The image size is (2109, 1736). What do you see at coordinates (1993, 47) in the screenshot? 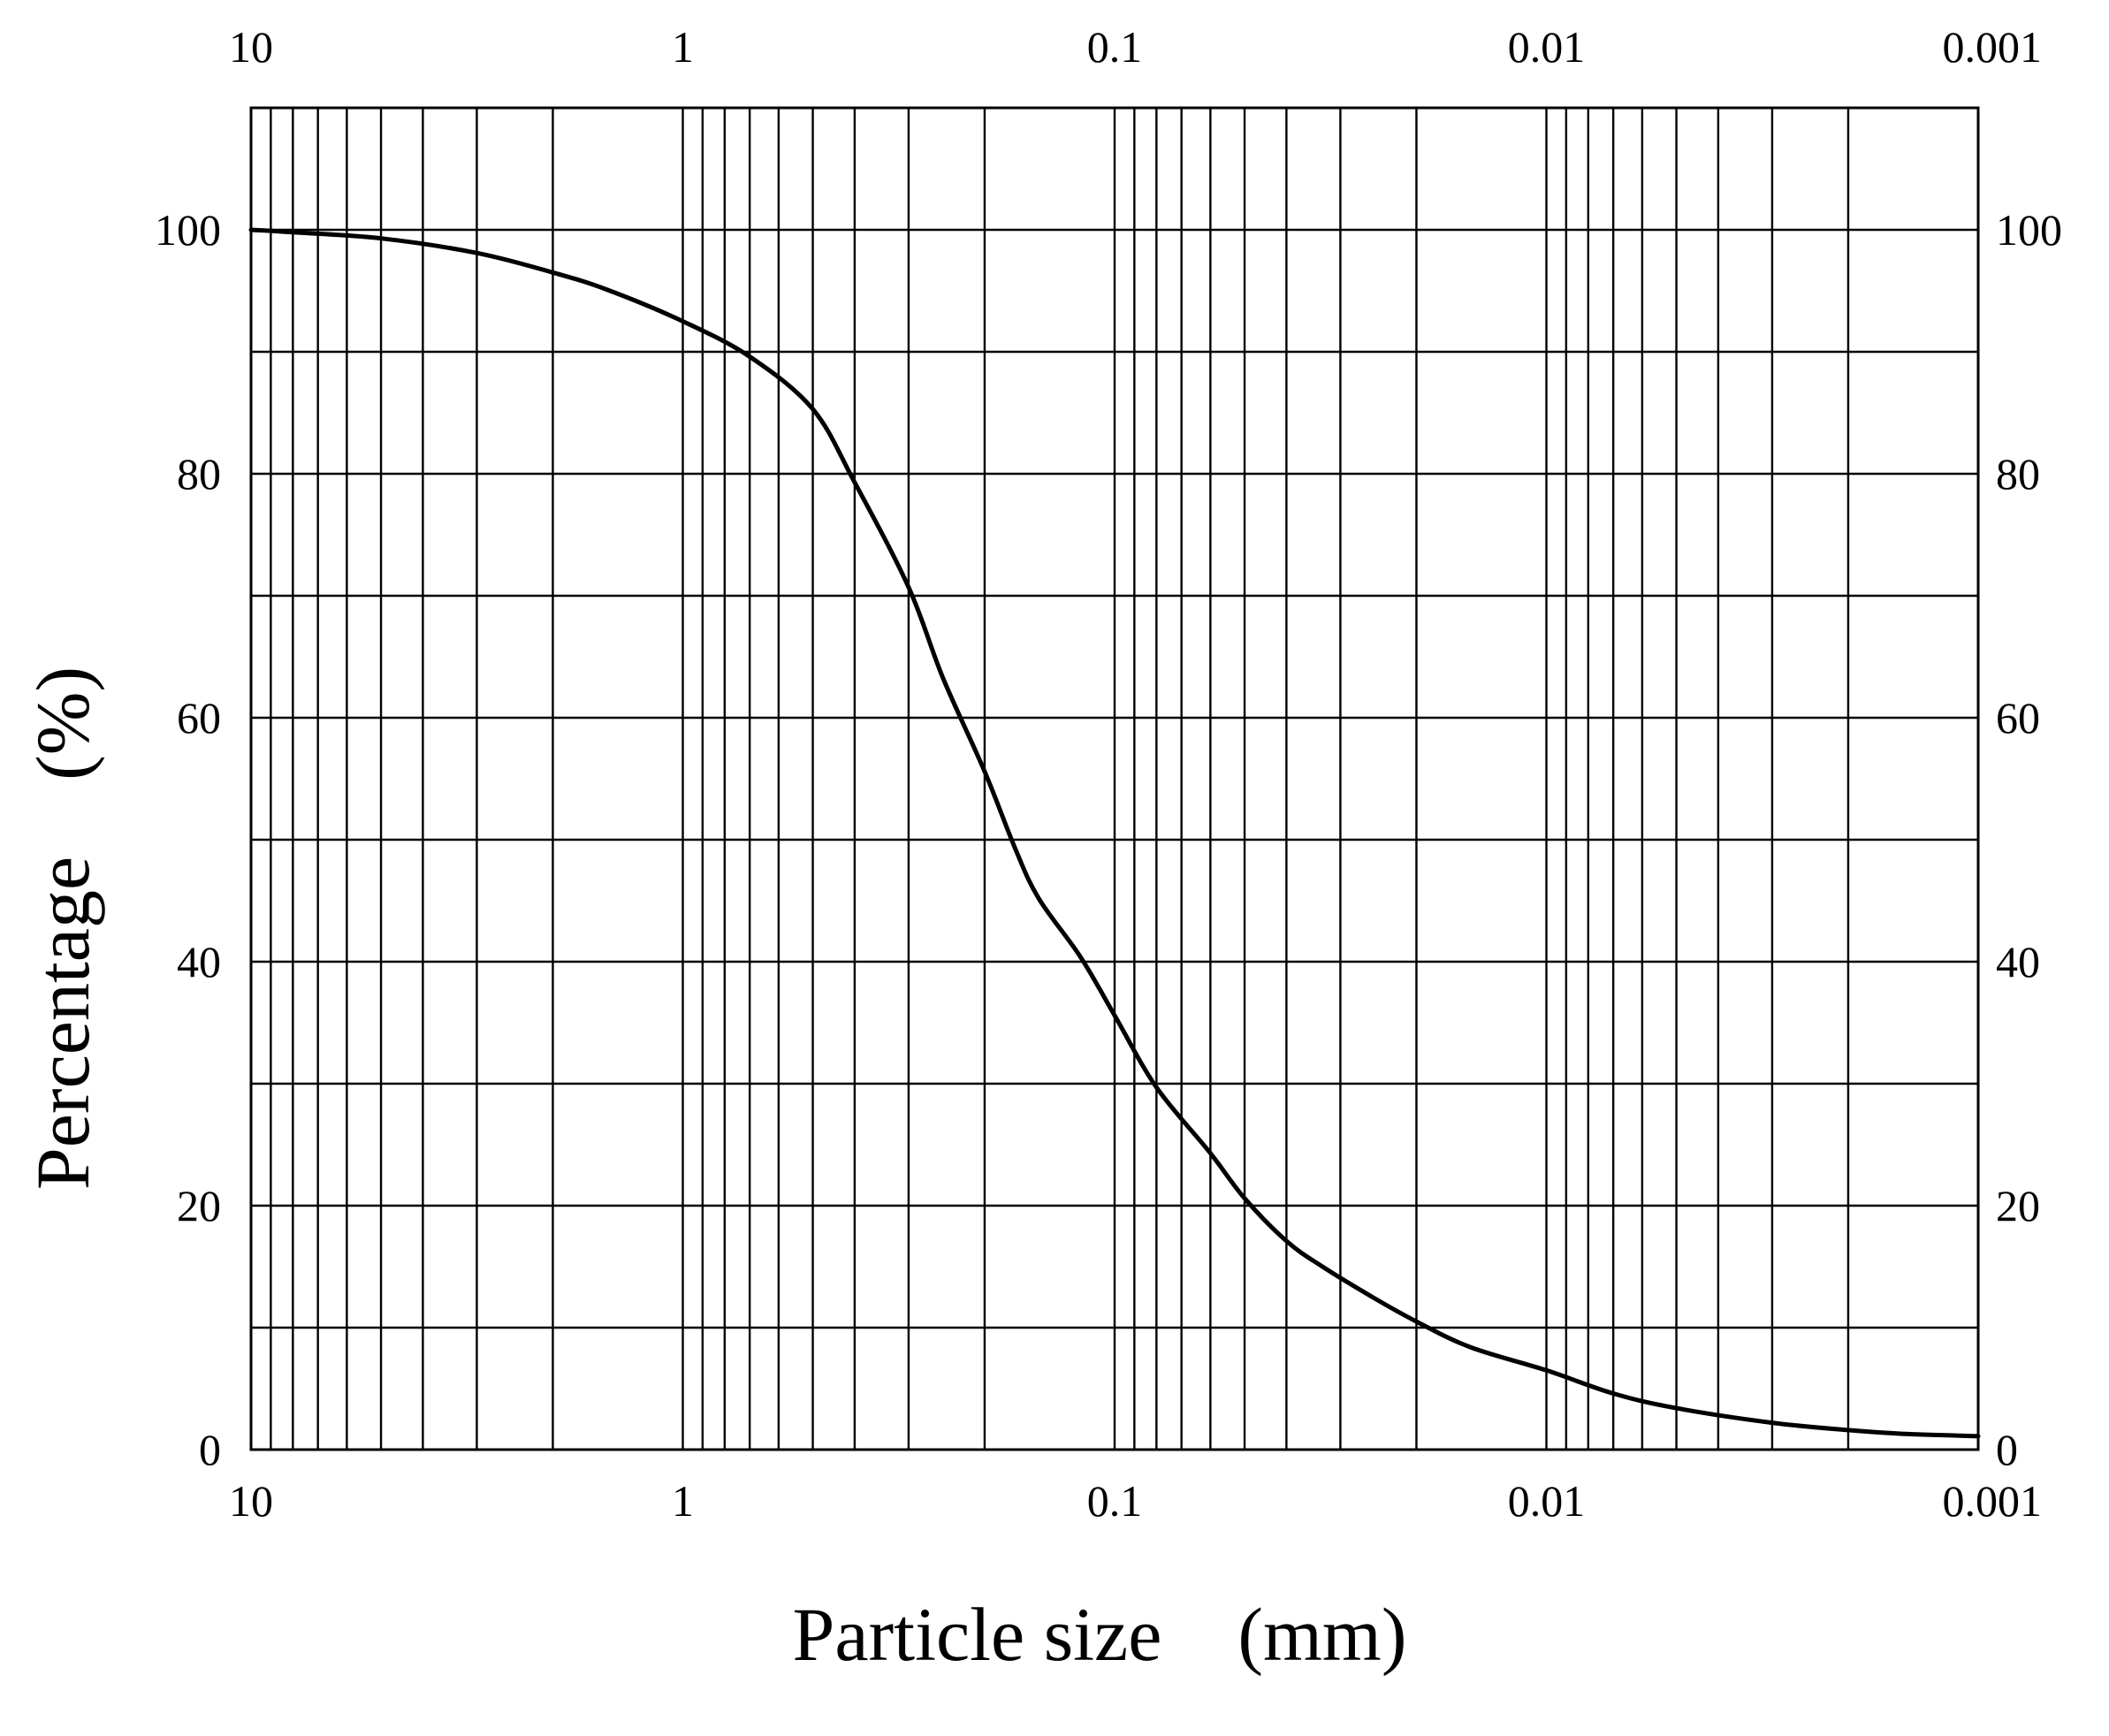
I see `x-tick-label-top: 0.001` at bounding box center [1993, 47].